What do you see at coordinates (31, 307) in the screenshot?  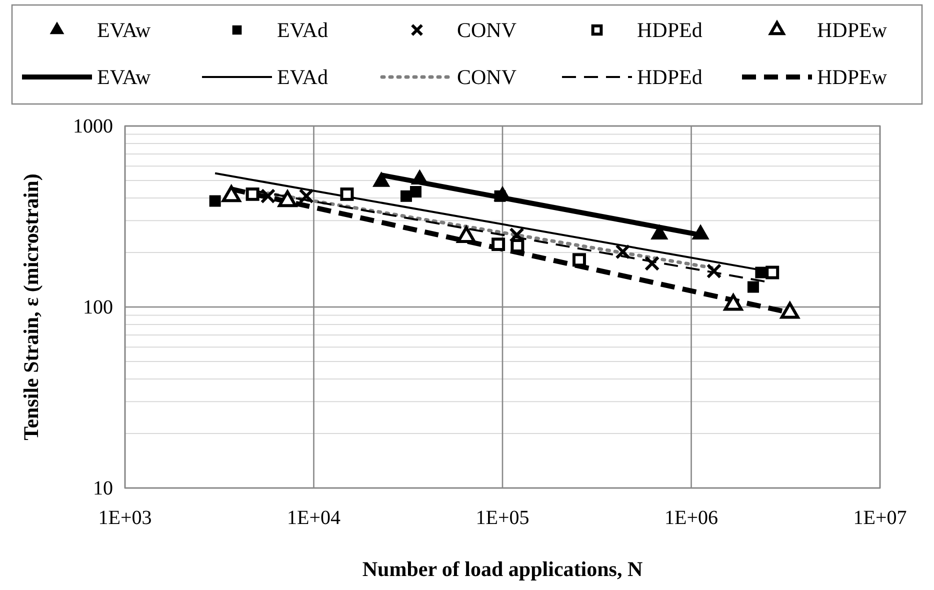 I see `y-axis-title: Tensile Strain, ε (microstrain)` at bounding box center [31, 307].